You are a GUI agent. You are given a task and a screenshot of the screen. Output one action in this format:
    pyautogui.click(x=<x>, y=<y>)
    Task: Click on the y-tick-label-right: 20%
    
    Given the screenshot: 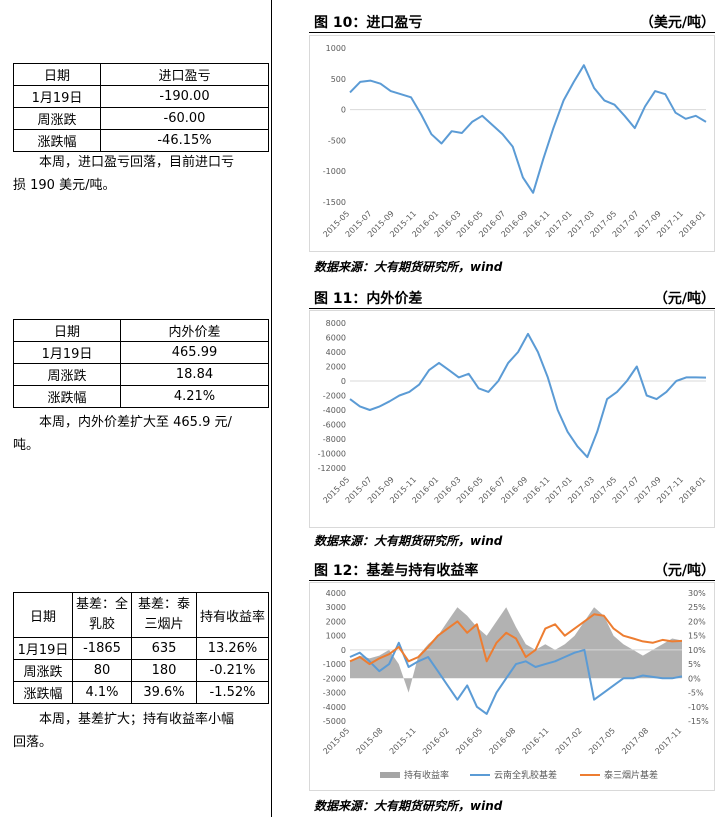 What is the action you would take?
    pyautogui.click(x=697, y=621)
    